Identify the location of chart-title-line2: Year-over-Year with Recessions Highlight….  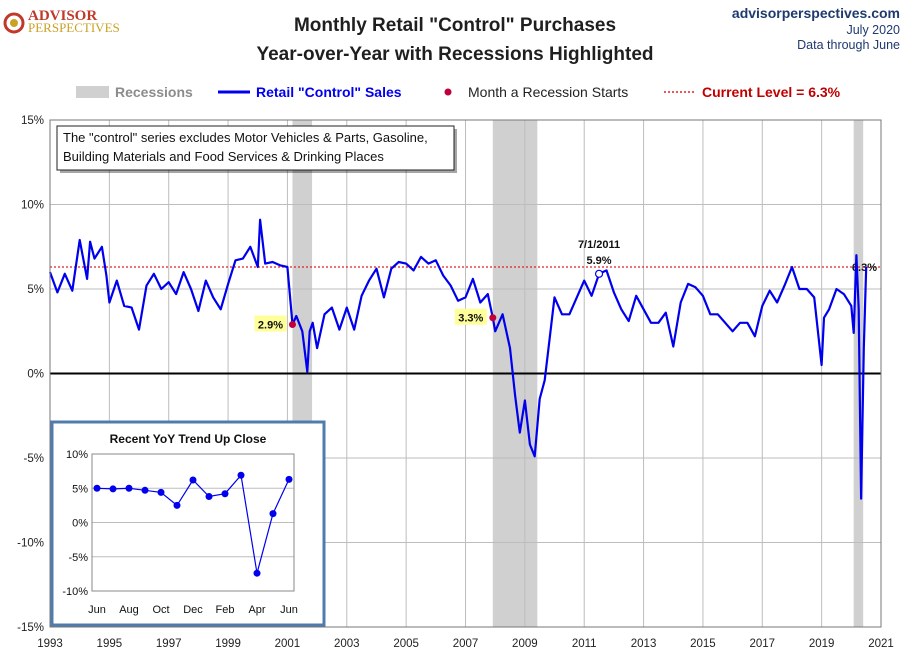
(454, 54).